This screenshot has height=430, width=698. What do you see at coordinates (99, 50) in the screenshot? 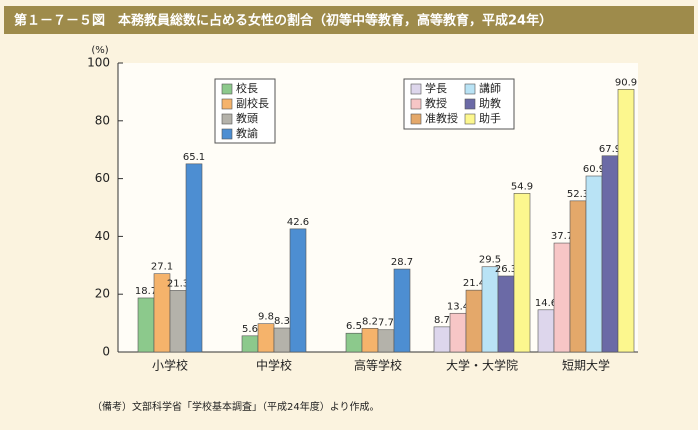
I see `y-axis-label: (%)` at bounding box center [99, 50].